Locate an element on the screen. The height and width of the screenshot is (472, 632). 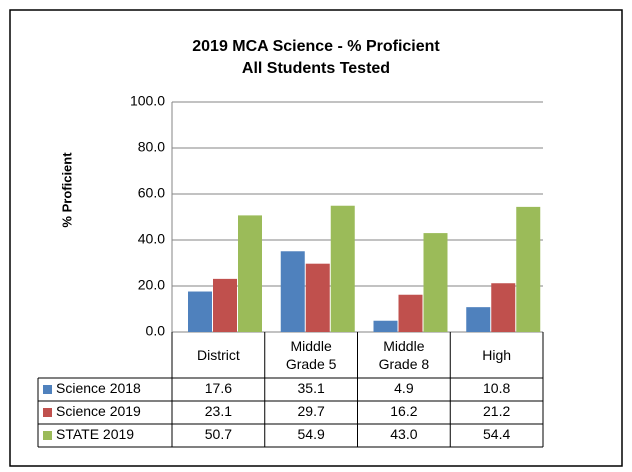
x-tick-label: High is located at coordinates (496, 355).